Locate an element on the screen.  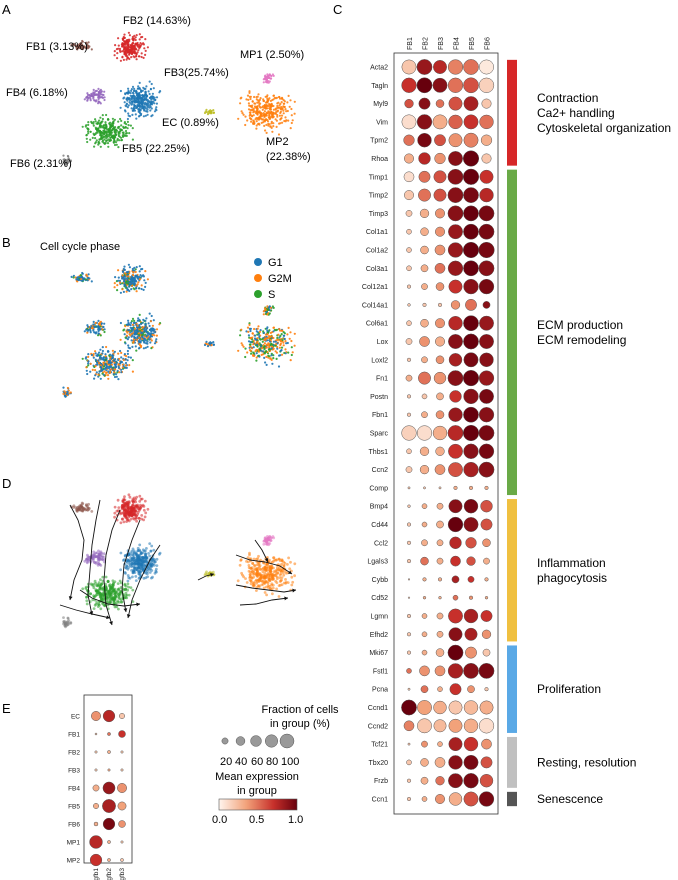
dot-sparc-fb2 is located at coordinates (424, 433).